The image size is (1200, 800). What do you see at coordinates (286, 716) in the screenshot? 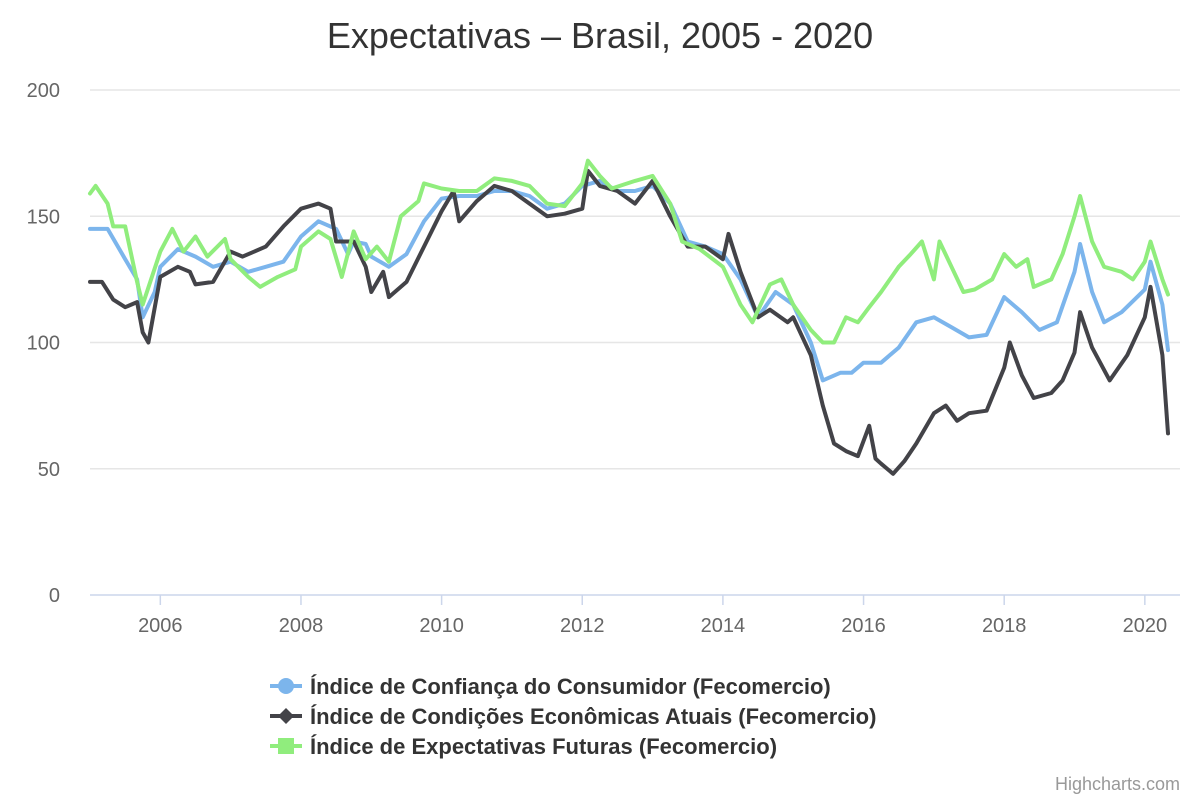
I see `legend-diamond-marker` at bounding box center [286, 716].